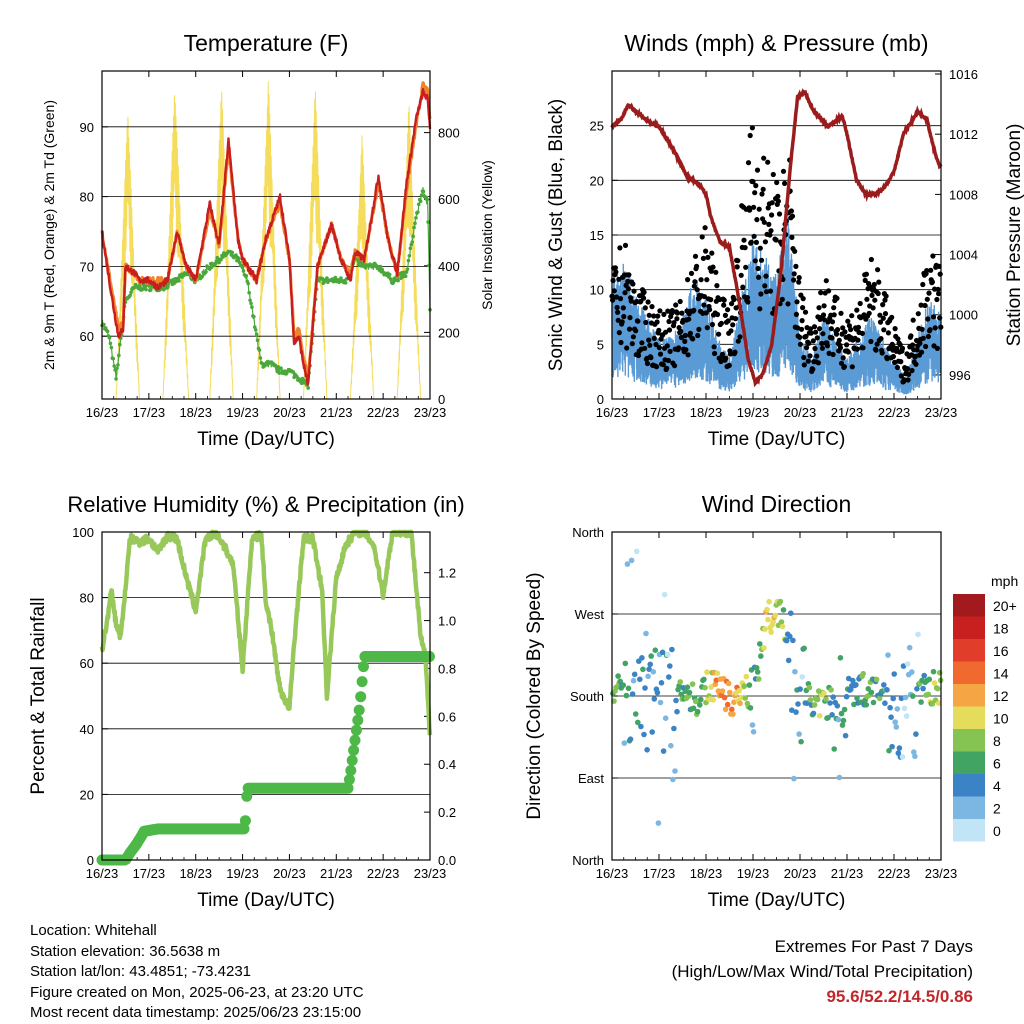 This screenshot has height=1024, width=1024. I want to click on x-tick-label: 21/23, so click(847, 873).